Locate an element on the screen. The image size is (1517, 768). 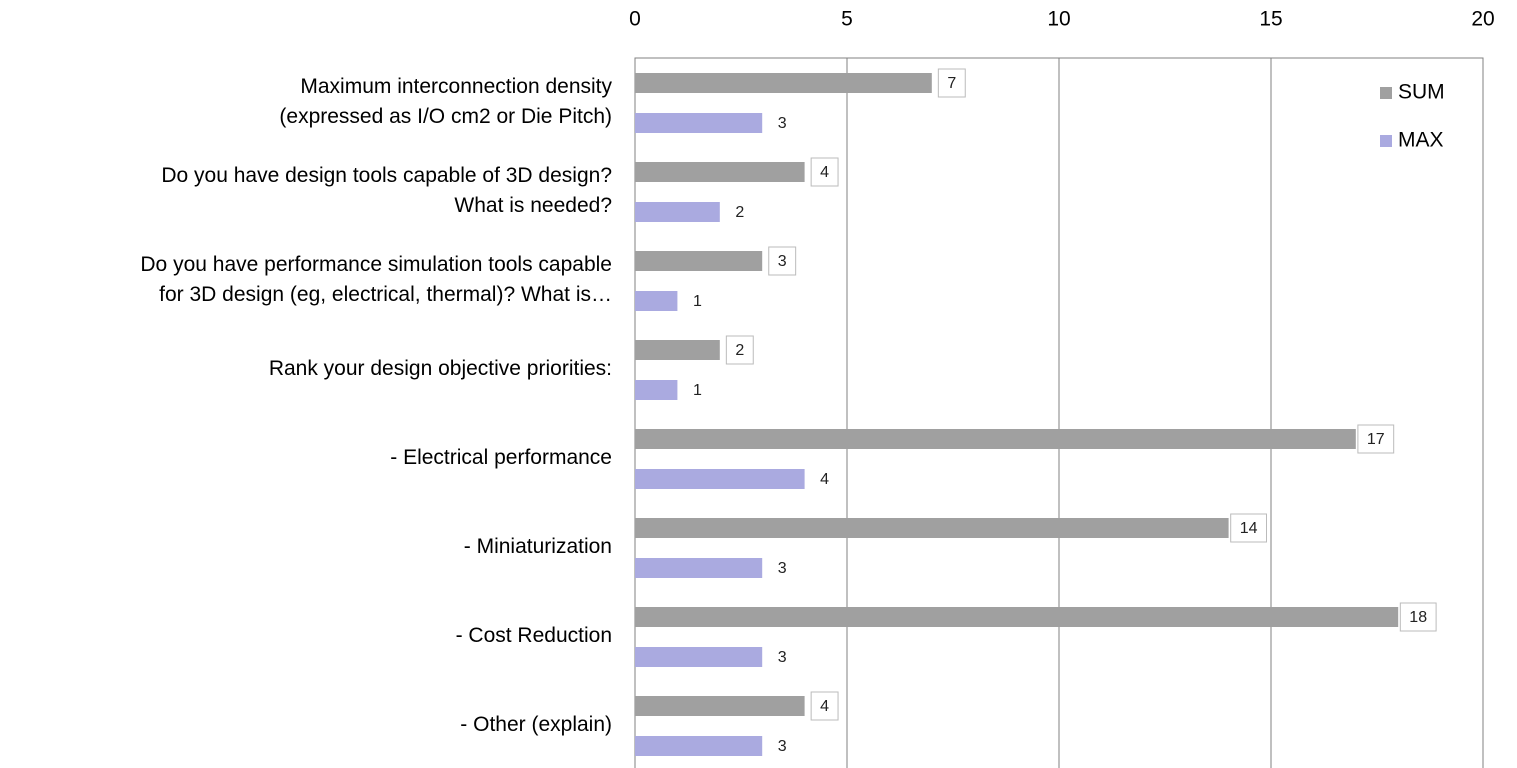
legend-label: MAX is located at coordinates (1421, 140).